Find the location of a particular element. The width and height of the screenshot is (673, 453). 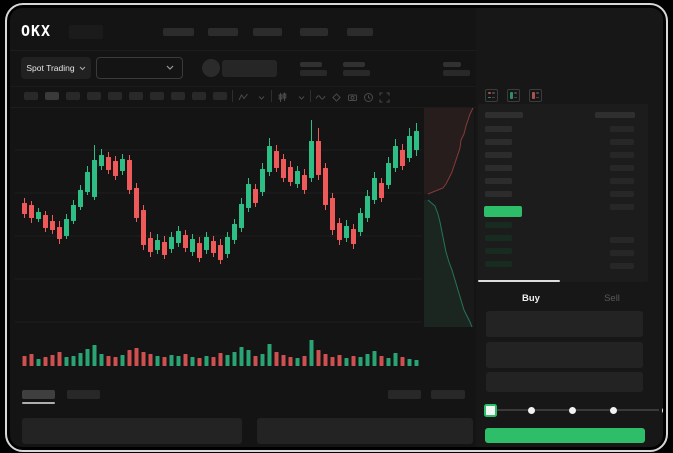

book-split-view-icon is located at coordinates (491, 95).